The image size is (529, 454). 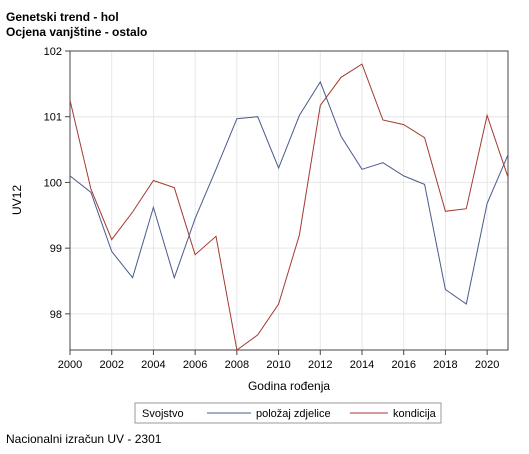 What do you see at coordinates (293, 414) in the screenshot?
I see `legend-label-polozaj-zdjelice: položaj zdjelice` at bounding box center [293, 414].